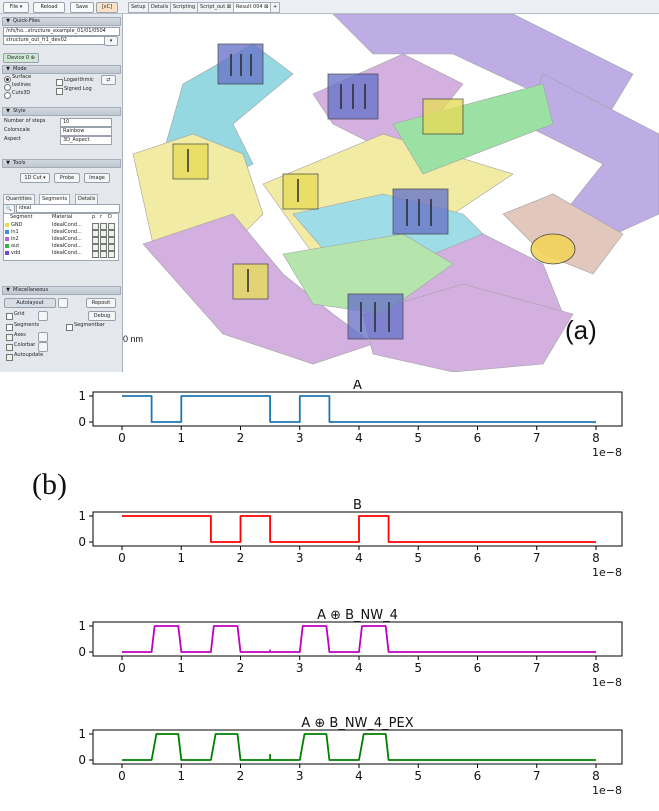 The width and height of the screenshot is (659, 811). What do you see at coordinates (102, 316) in the screenshot?
I see `debug-button: Debug` at bounding box center [102, 316].